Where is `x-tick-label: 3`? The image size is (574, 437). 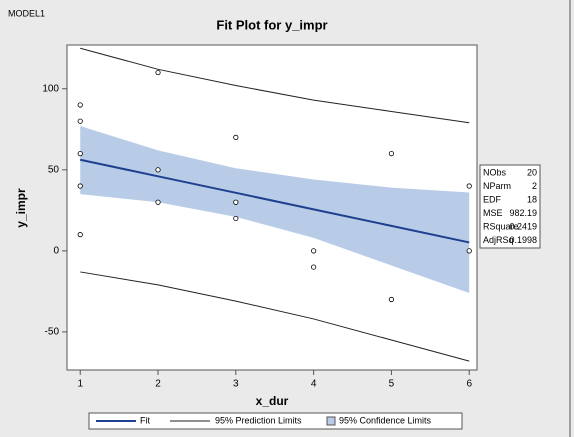 x-tick-label: 3 is located at coordinates (236, 384).